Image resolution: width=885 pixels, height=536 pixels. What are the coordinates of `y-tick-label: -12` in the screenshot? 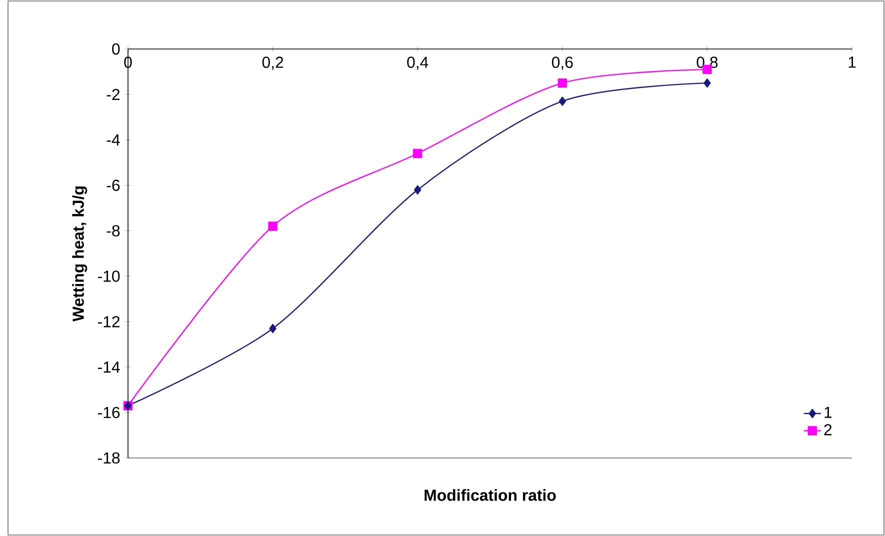 It's located at (109, 322).